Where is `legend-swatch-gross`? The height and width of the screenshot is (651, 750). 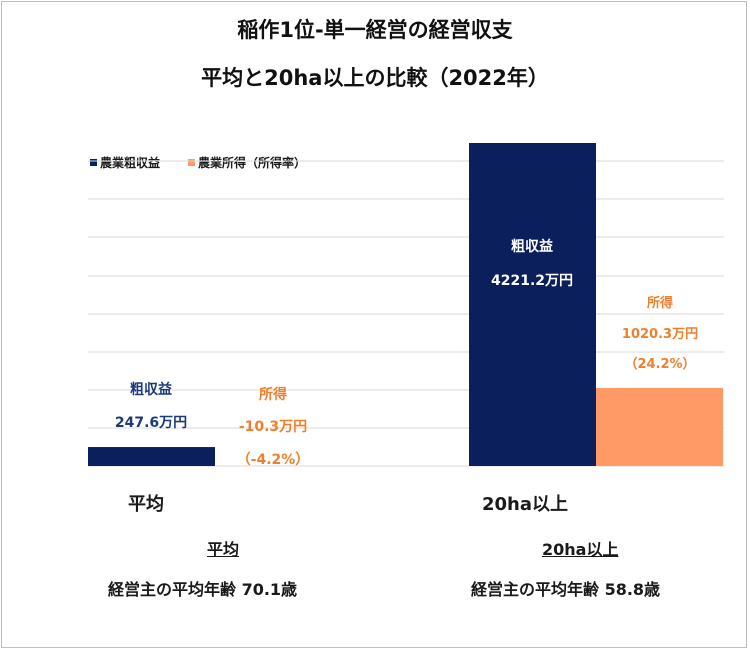
legend-swatch-gross is located at coordinates (93, 162).